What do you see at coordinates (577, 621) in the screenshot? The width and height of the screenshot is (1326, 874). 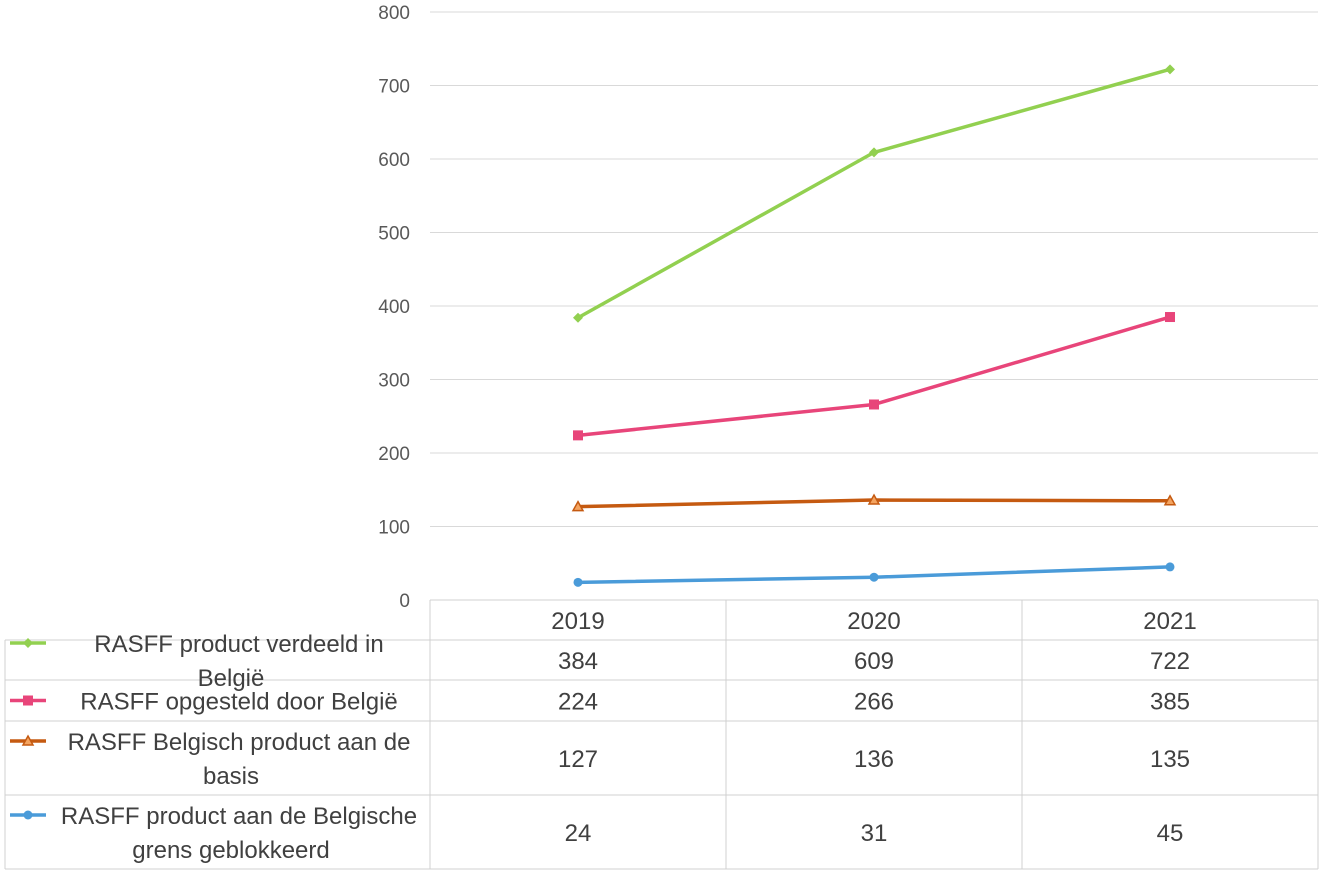 I see `x-category-label: 2019` at bounding box center [577, 621].